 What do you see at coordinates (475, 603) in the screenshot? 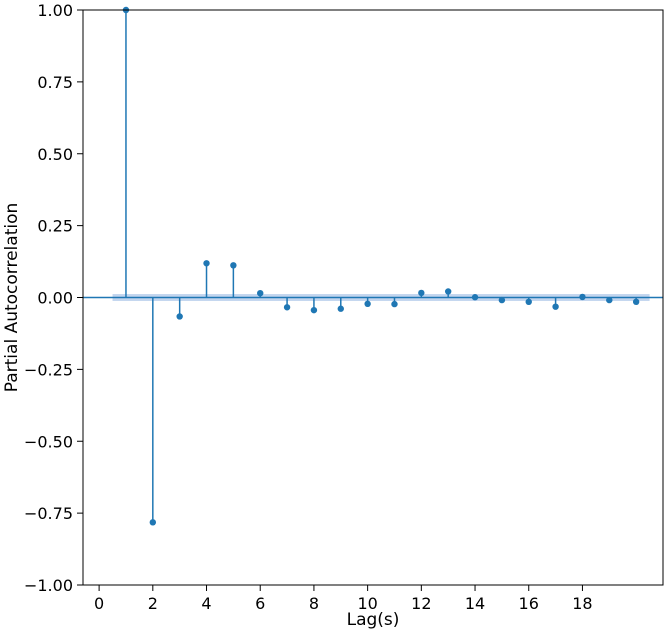
I see `x-tick-label: 14` at bounding box center [475, 603].